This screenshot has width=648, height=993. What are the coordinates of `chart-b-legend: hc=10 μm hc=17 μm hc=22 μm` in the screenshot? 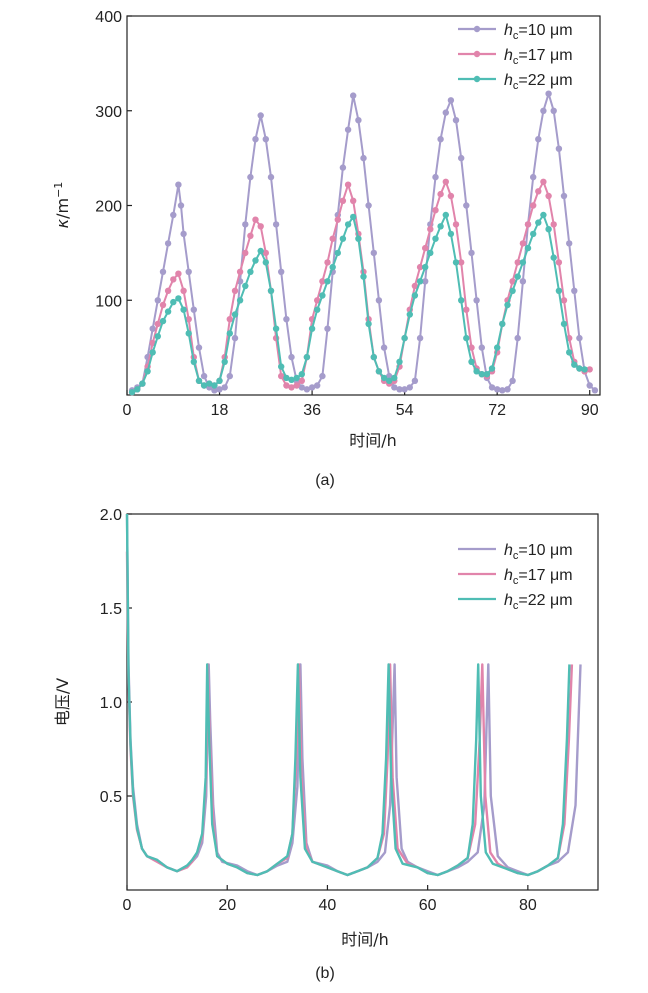 It's located at (515, 577).